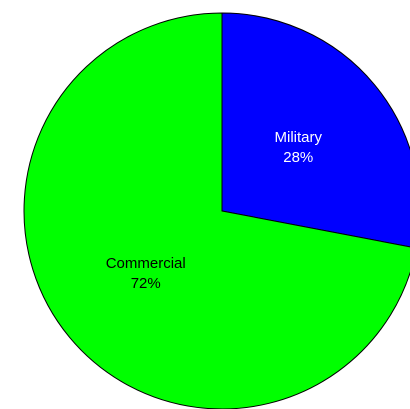 This screenshot has height=409, width=410. I want to click on slice-label-commercial: Commercial, so click(146, 263).